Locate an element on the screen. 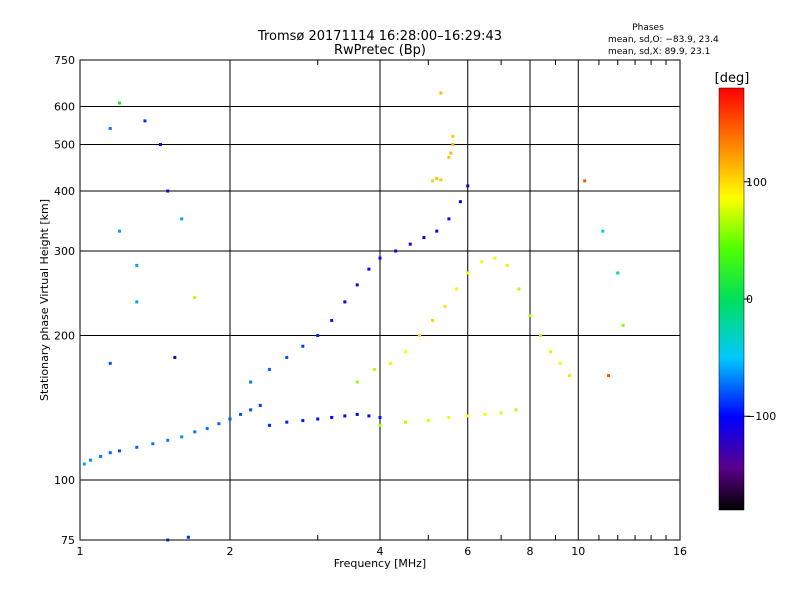  chart-title: Tromsø 20171114 16:28:00–16:29:43 is located at coordinates (379, 36).